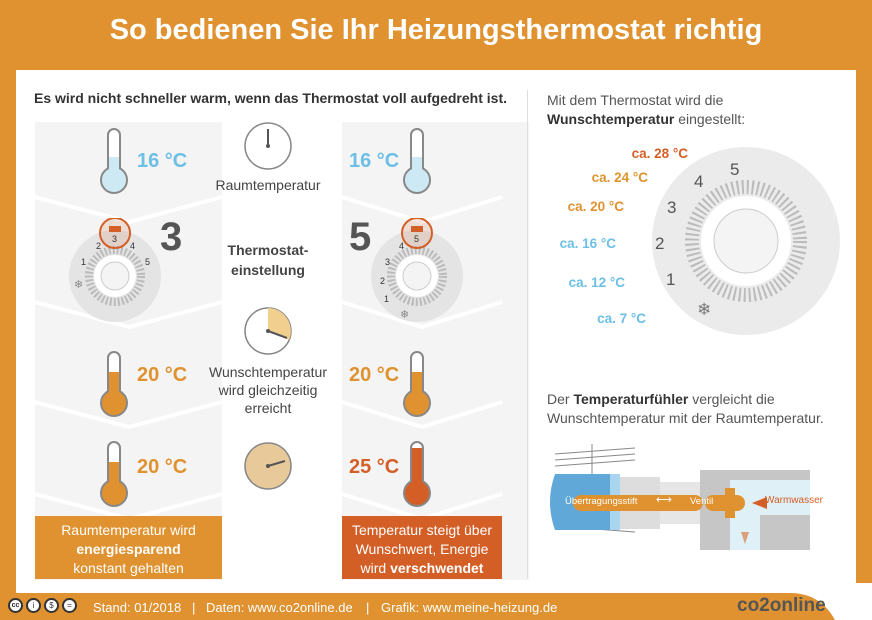  What do you see at coordinates (268, 270) in the screenshot?
I see `label-line: einstellung` at bounding box center [268, 270].